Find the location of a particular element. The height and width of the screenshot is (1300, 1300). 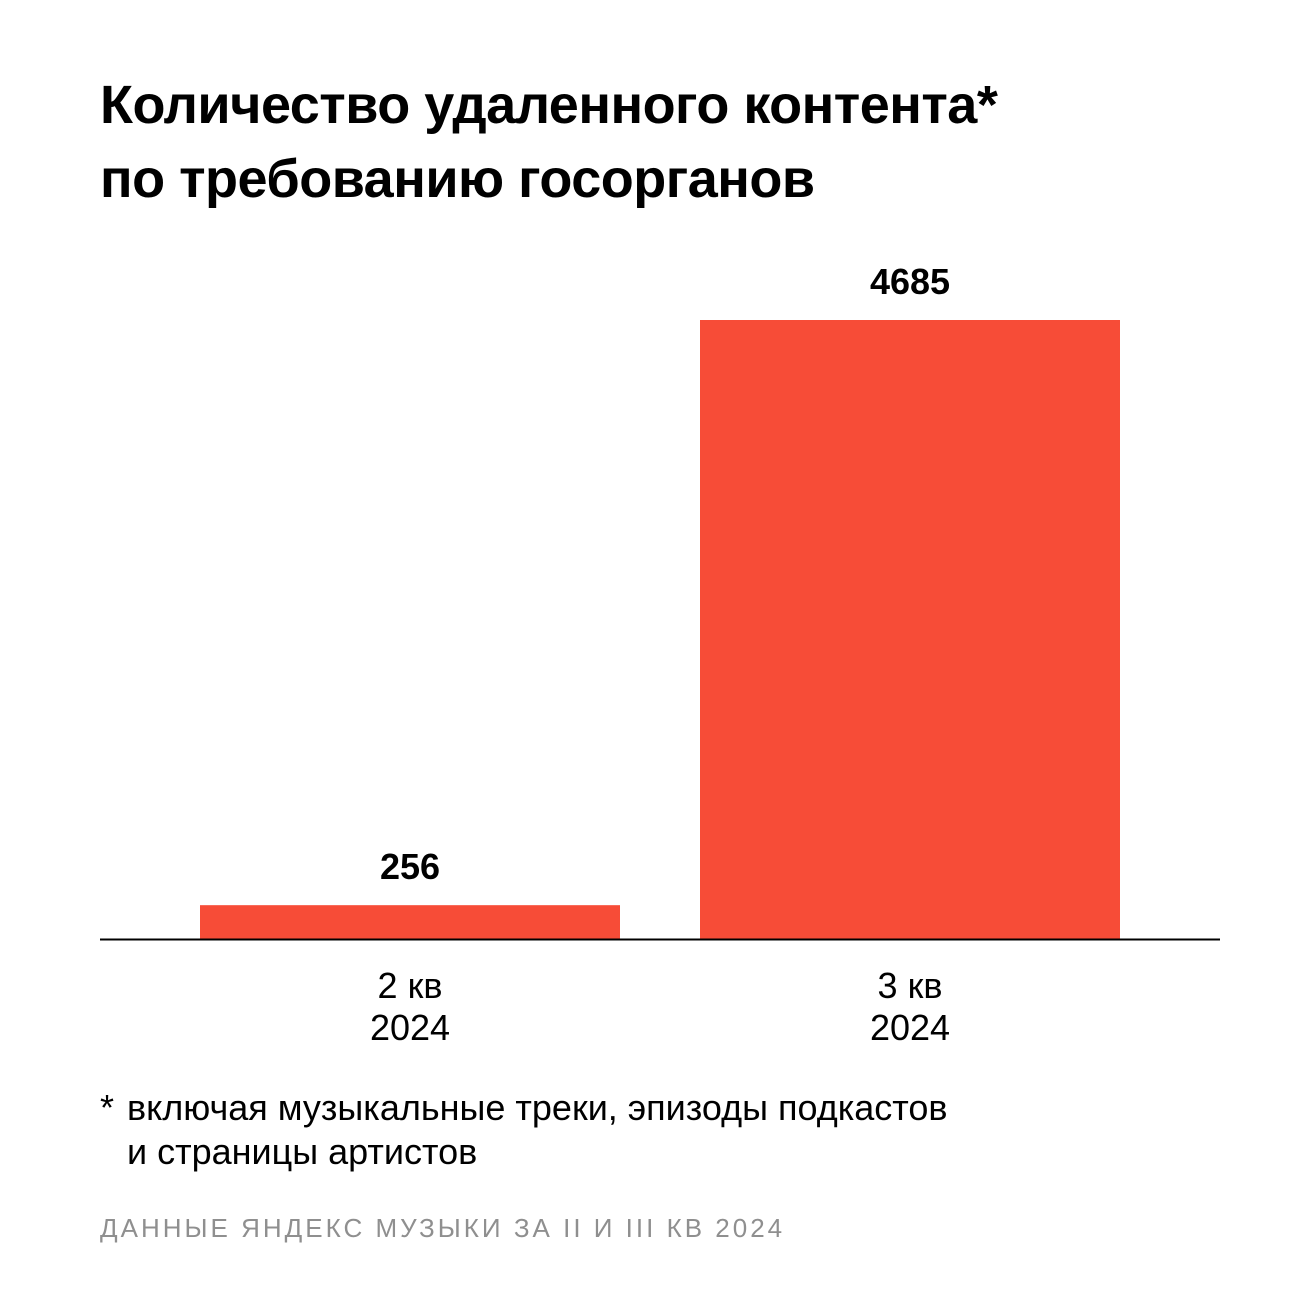

chart-title-line-2: по требованию госорганов is located at coordinates (457, 179).